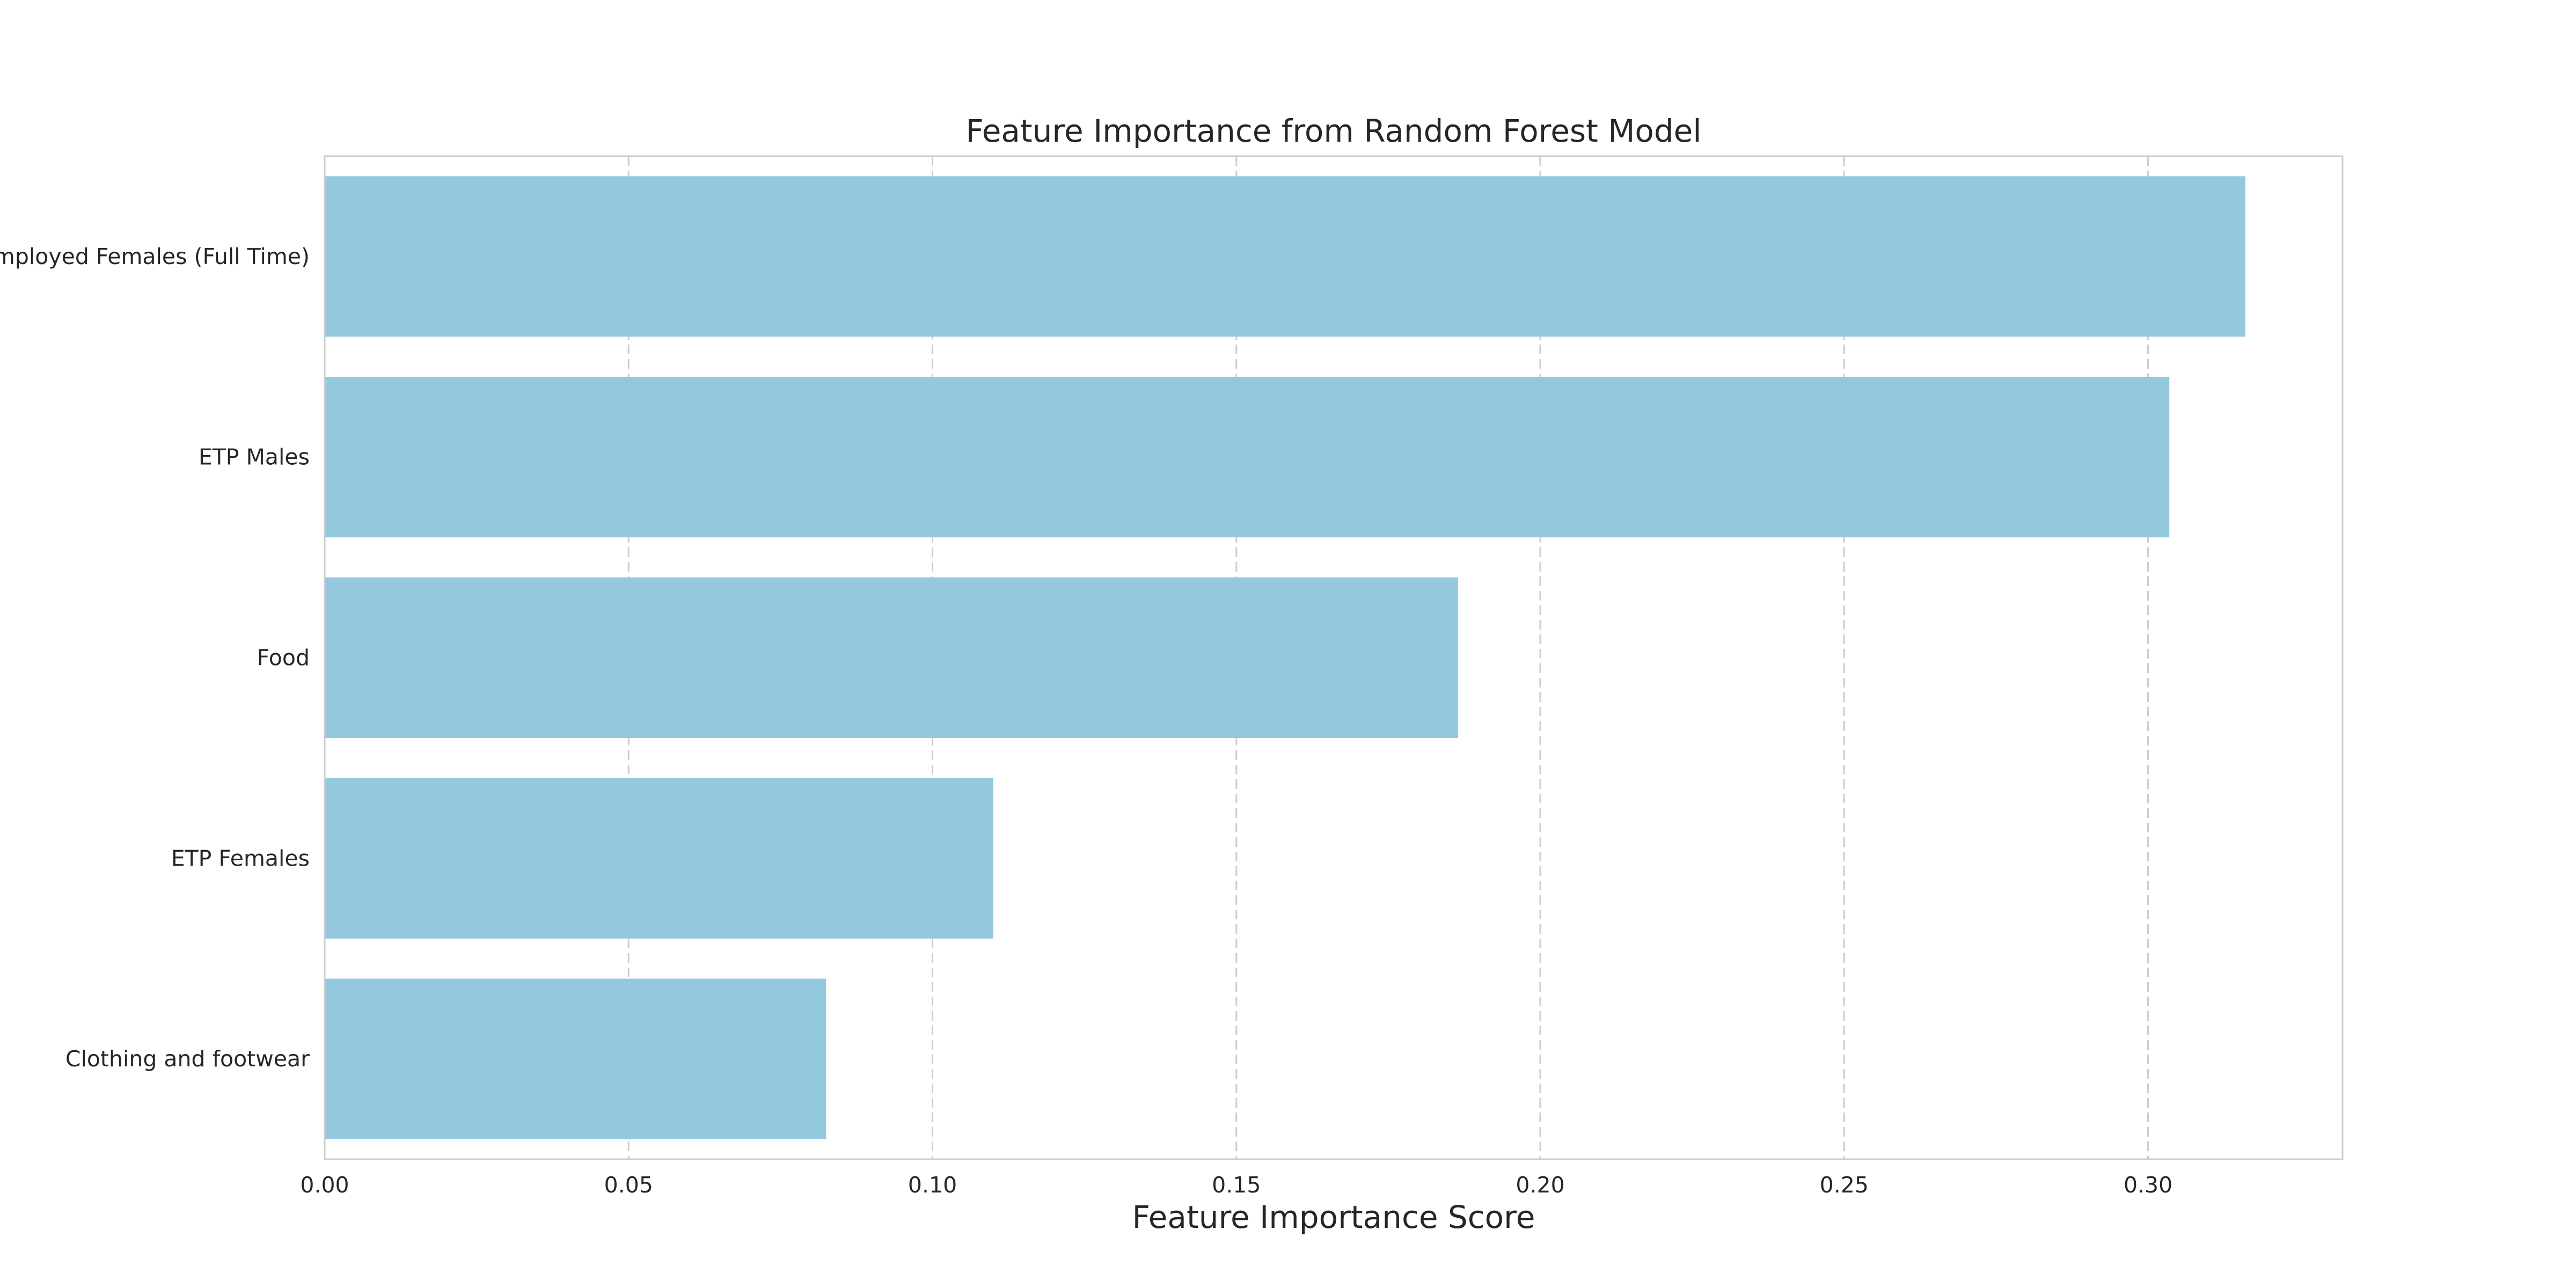  I want to click on x-tick-label: 0.00, so click(324, 1185).